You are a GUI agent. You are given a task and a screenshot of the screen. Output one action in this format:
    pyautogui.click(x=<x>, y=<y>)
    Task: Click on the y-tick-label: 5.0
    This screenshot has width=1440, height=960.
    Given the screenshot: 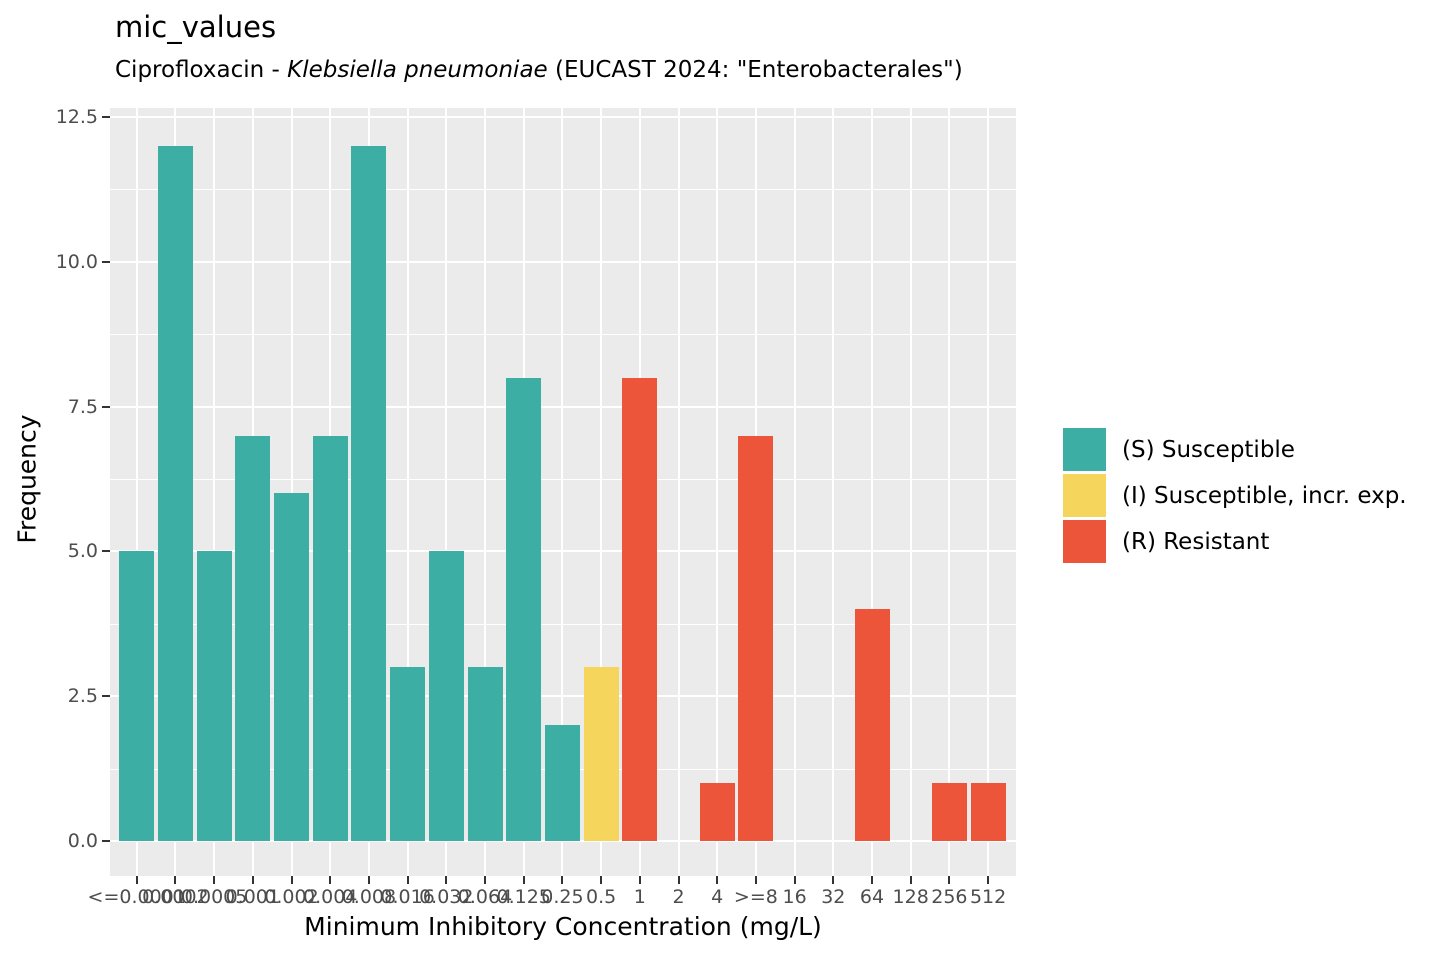 What is the action you would take?
    pyautogui.click(x=82, y=551)
    